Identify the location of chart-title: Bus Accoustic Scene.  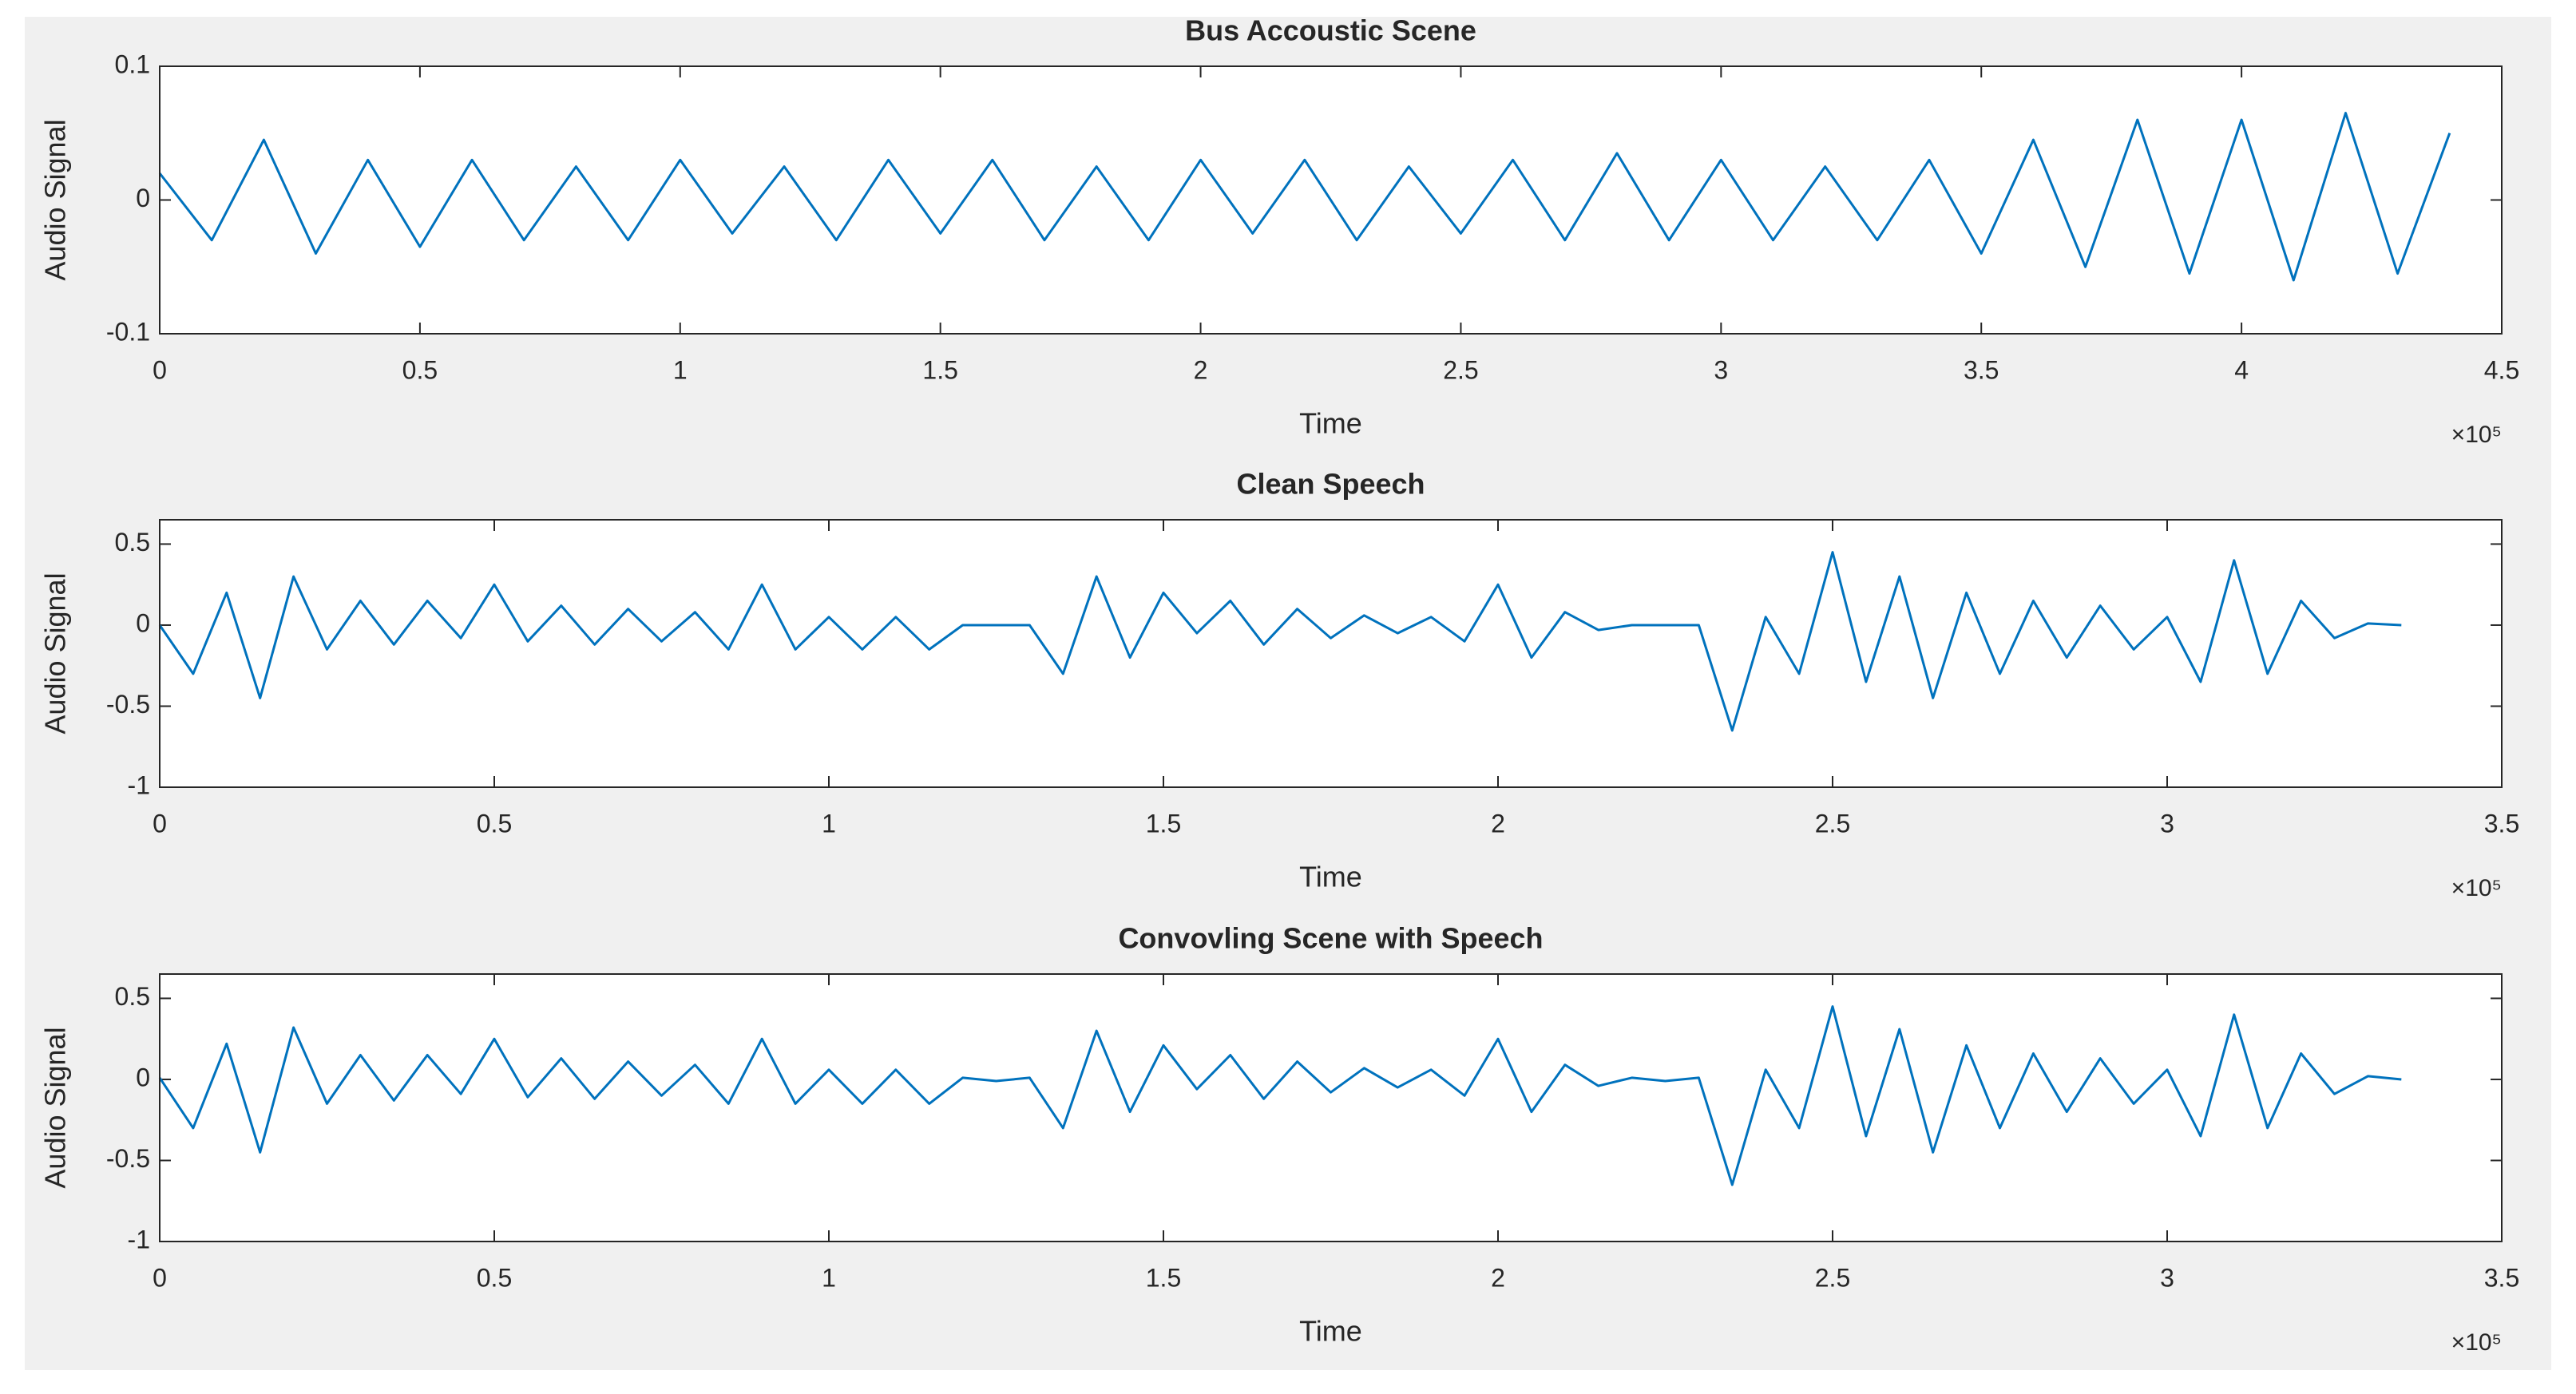
(1330, 31).